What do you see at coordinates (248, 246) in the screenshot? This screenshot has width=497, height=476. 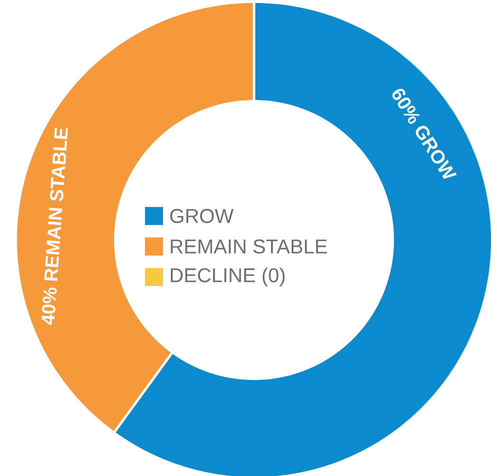 I see `legend-label: REMAIN STABLE` at bounding box center [248, 246].